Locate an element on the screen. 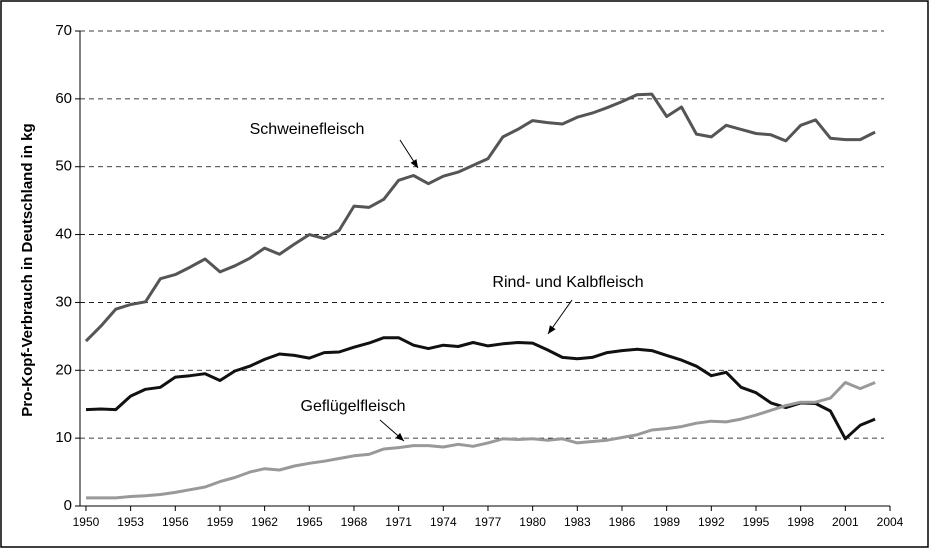  x-tick-label: 1977 is located at coordinates (488, 522).